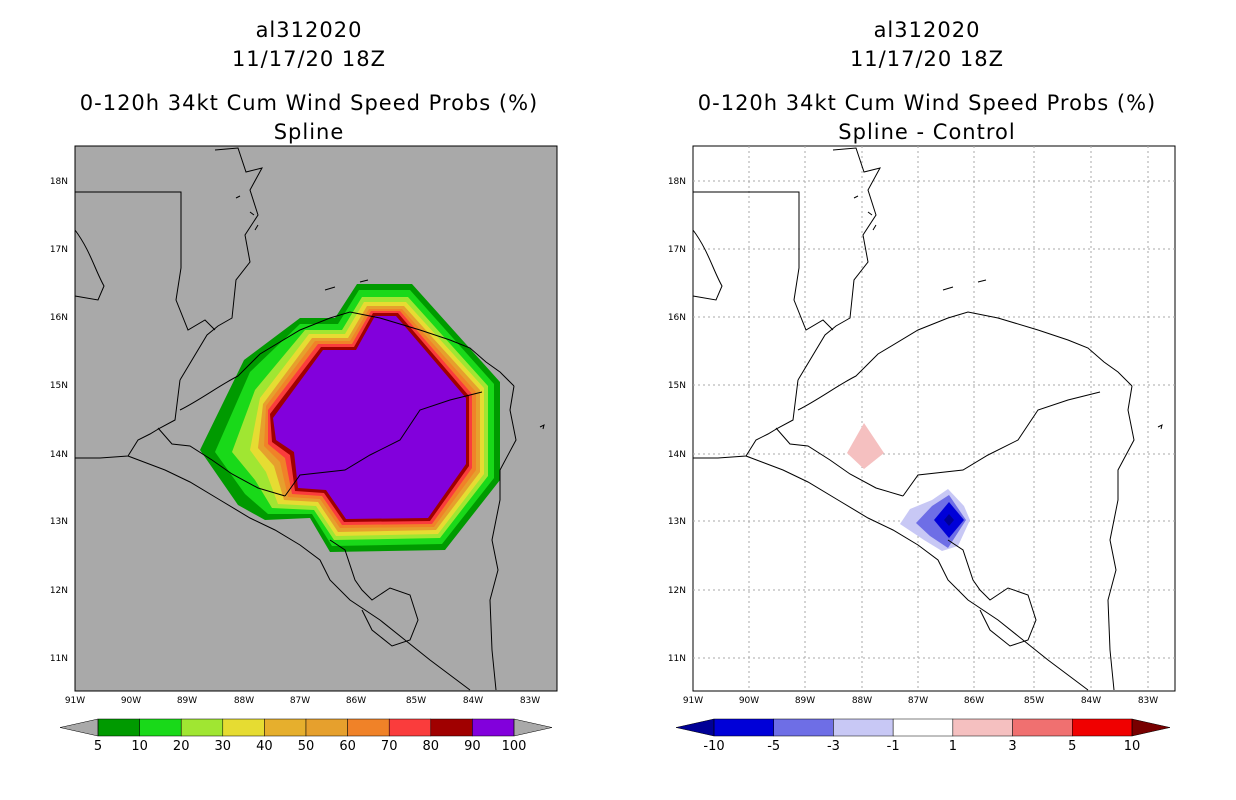 The width and height of the screenshot is (1236, 800). Describe the element at coordinates (865, 446) in the screenshot. I see `positive-anomaly` at that location.